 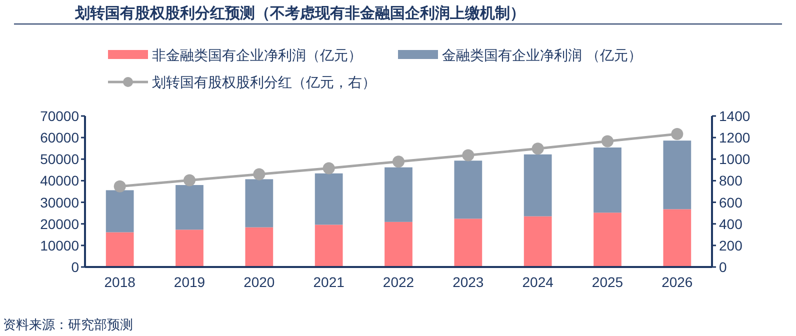 What do you see at coordinates (731, 224) in the screenshot?
I see `y2-tick-label: 400` at bounding box center [731, 224].